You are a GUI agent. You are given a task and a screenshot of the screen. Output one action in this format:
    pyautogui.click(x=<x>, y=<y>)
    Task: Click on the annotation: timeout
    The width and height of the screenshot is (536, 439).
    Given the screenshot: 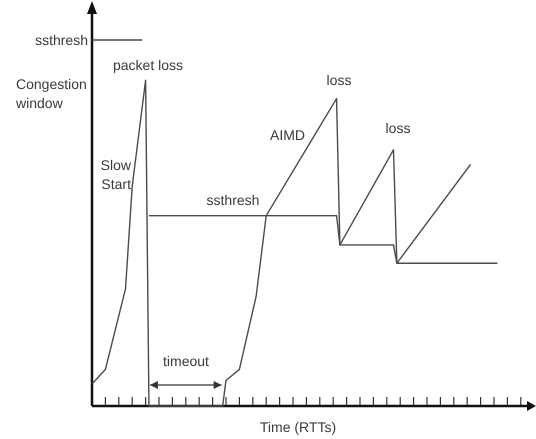 What is the action you would take?
    pyautogui.click(x=186, y=361)
    